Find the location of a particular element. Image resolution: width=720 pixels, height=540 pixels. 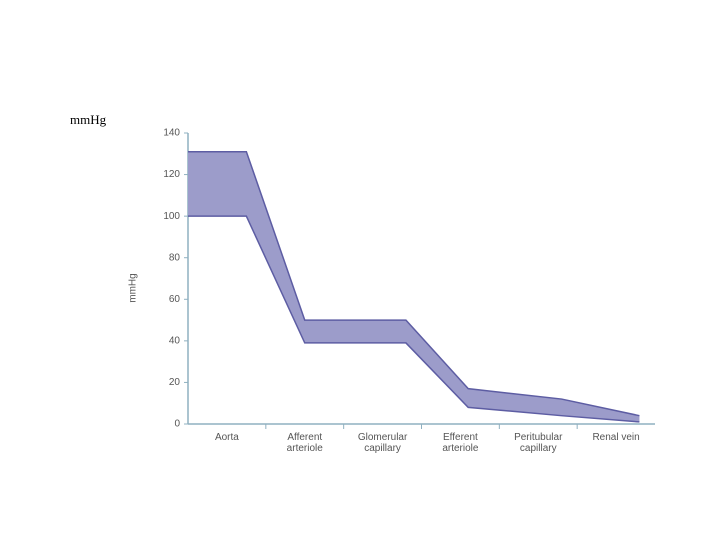

y-tick-label: 0 is located at coordinates (177, 424).